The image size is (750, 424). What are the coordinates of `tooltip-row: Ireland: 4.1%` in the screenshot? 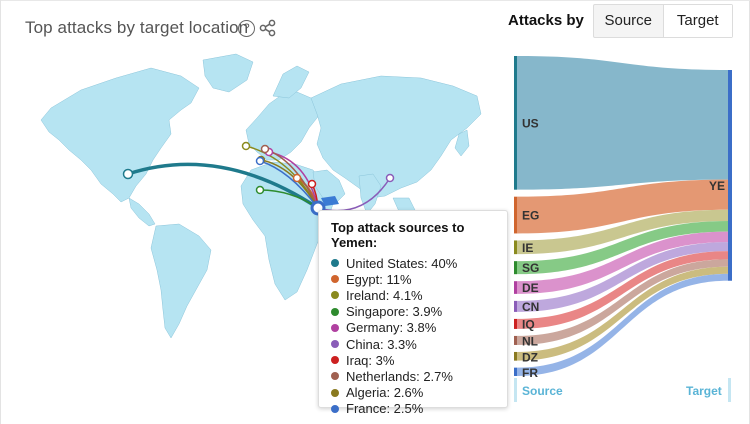 It's located at (419, 295).